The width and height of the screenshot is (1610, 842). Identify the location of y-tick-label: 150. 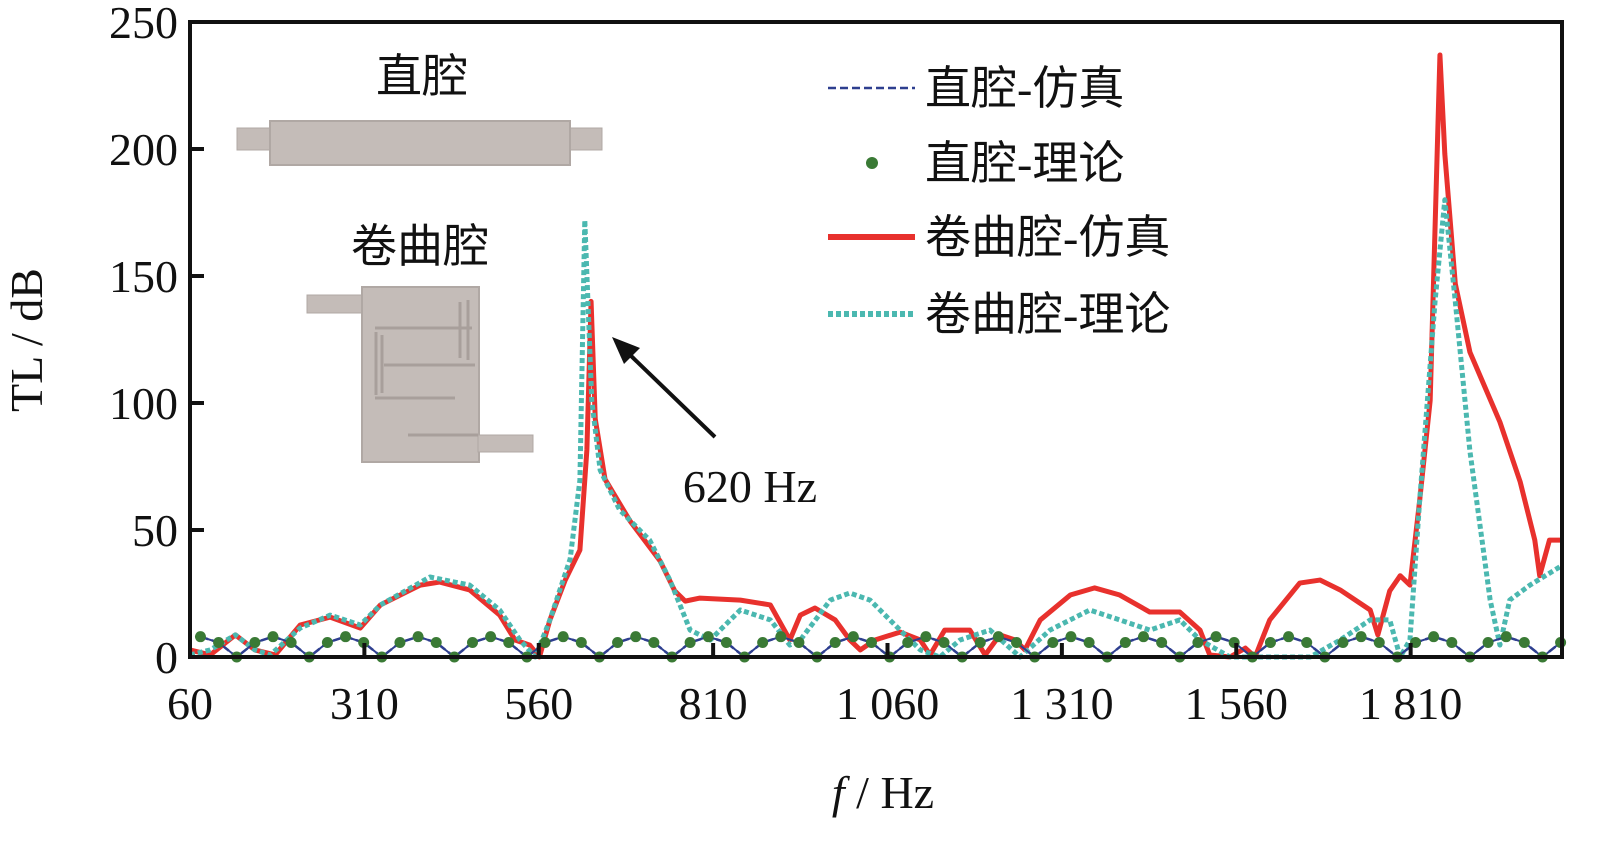
(143, 276).